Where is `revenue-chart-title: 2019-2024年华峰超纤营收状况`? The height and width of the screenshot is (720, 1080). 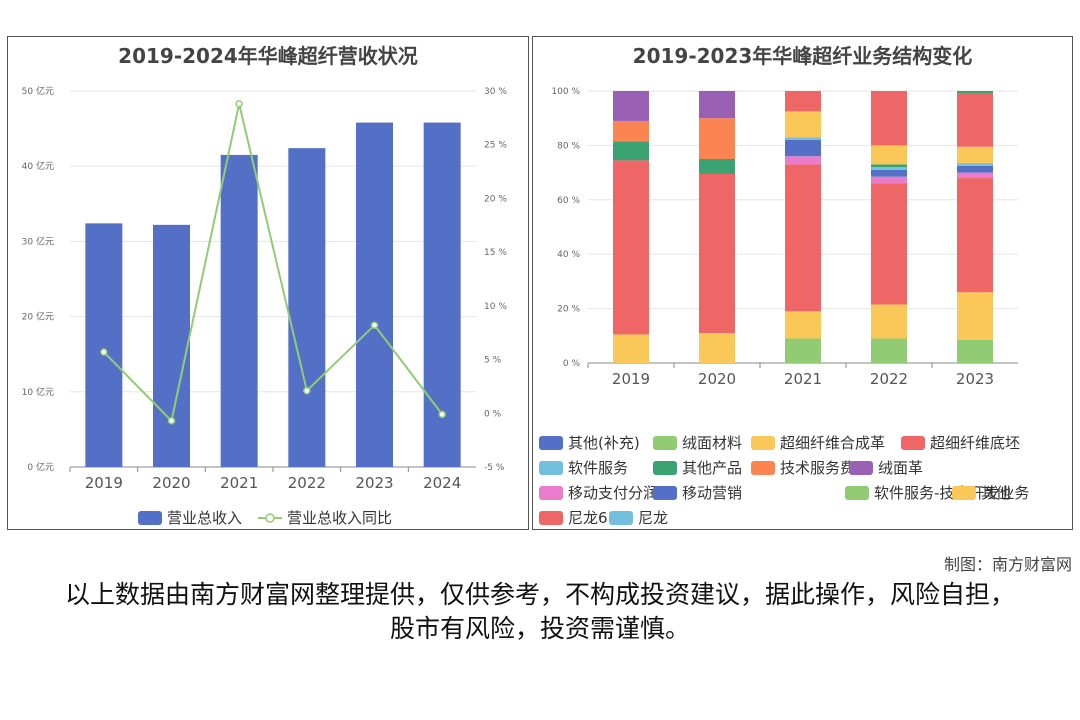 revenue-chart-title: 2019-2024年华峰超纤营收状况 is located at coordinates (268, 56).